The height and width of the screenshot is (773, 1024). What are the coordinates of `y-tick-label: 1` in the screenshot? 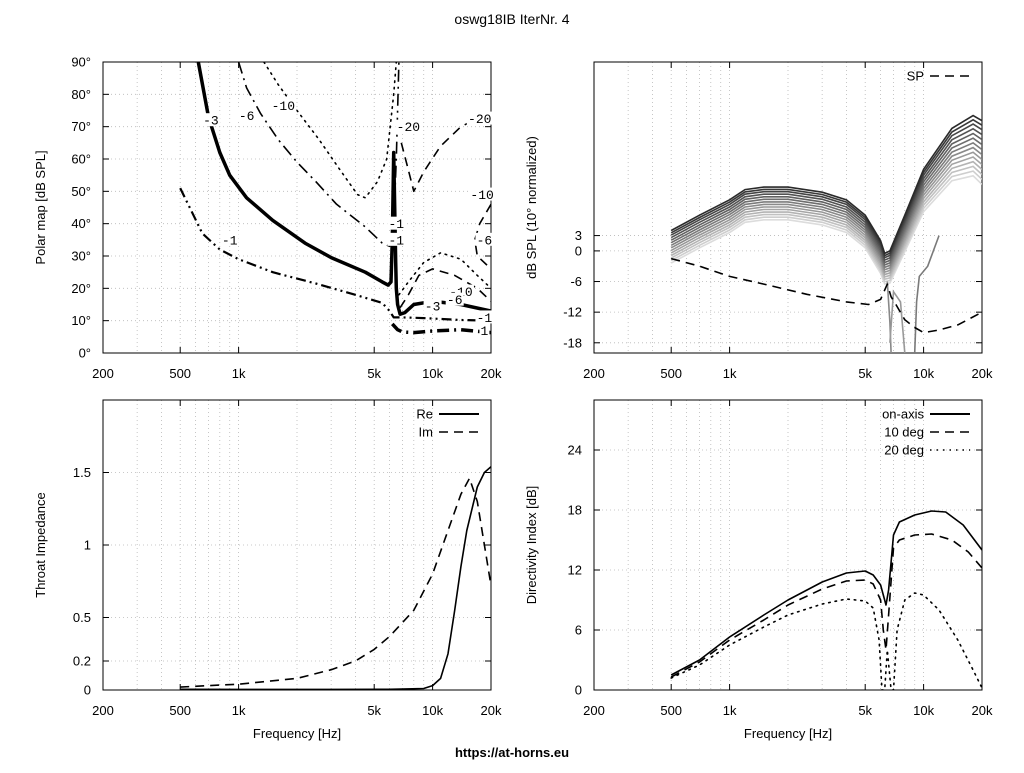 It's located at (87, 545).